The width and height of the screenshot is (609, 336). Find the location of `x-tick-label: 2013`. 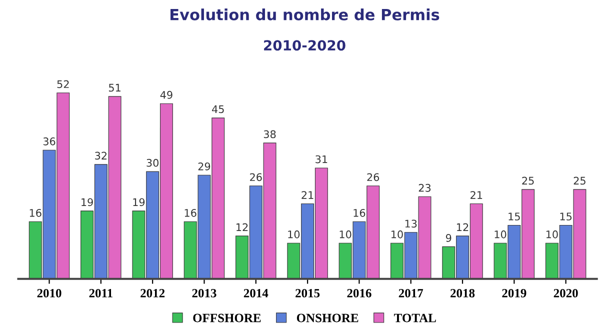

x-tick-label: 2013 is located at coordinates (204, 293).